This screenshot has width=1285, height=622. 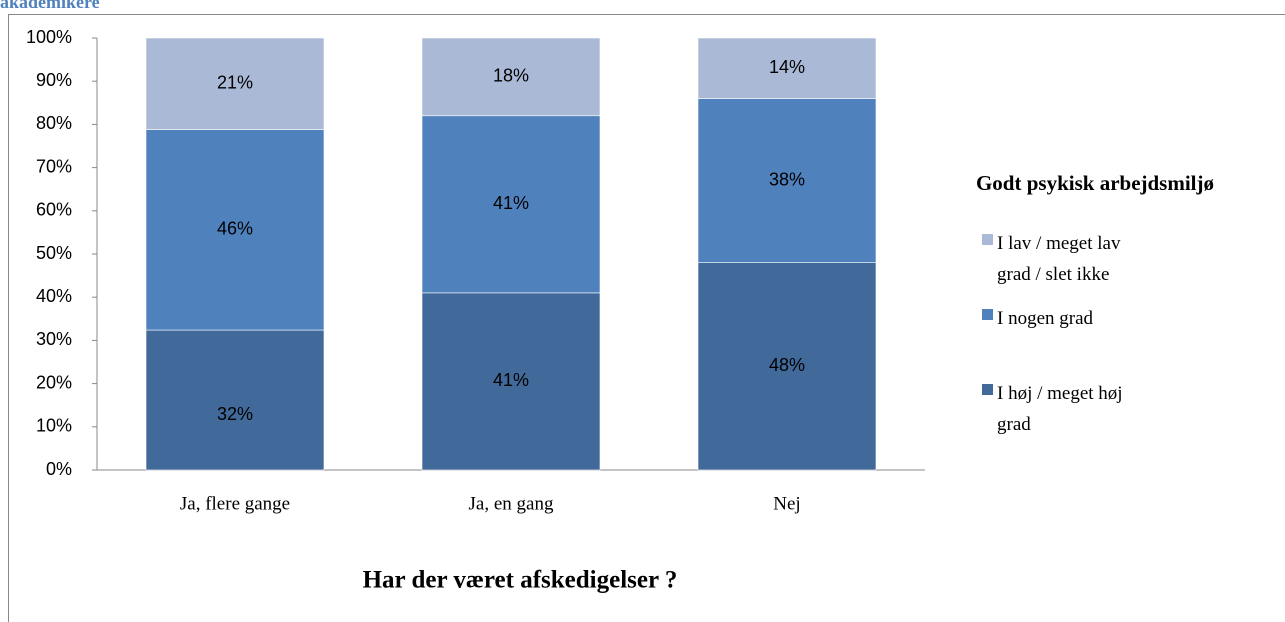 What do you see at coordinates (54, 253) in the screenshot?
I see `y-tick-label: 50%` at bounding box center [54, 253].